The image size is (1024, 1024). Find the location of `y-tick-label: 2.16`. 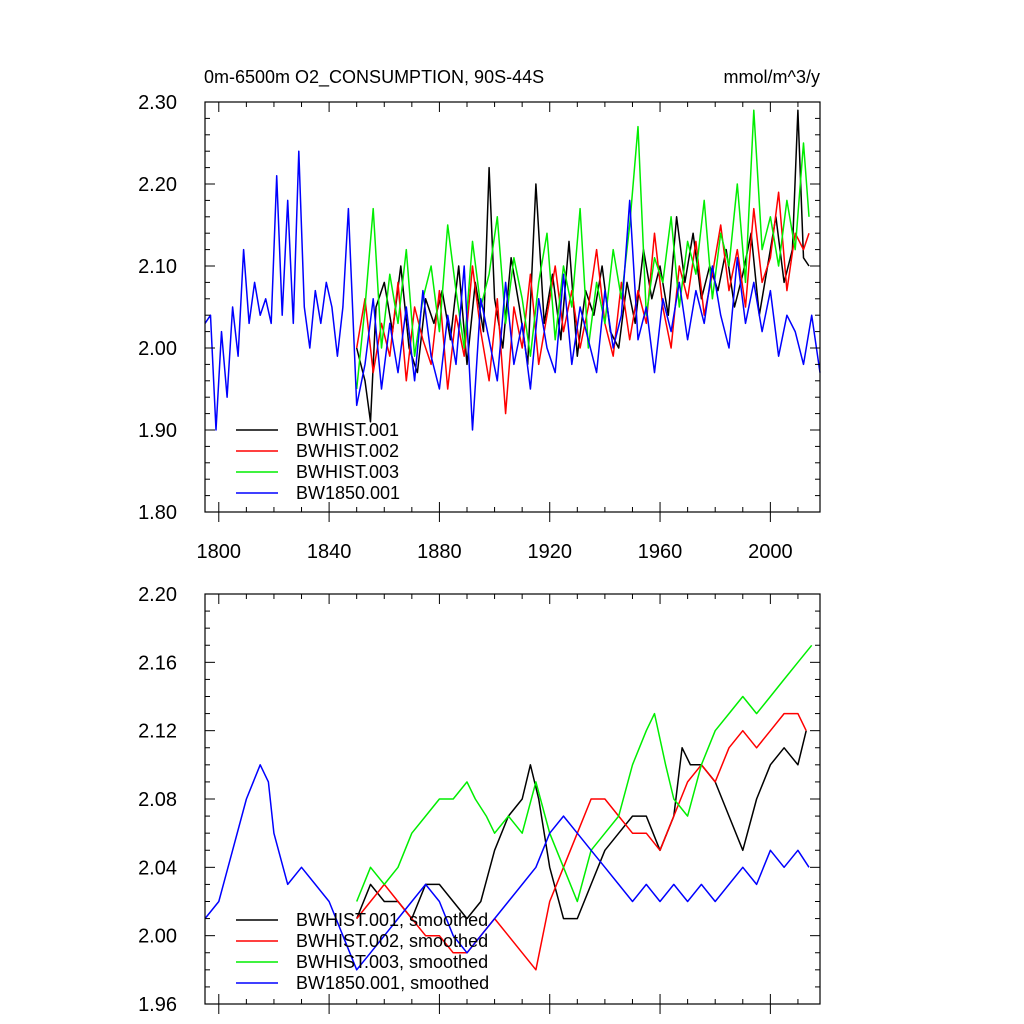

y-tick-label: 2.16 is located at coordinates (157, 663).